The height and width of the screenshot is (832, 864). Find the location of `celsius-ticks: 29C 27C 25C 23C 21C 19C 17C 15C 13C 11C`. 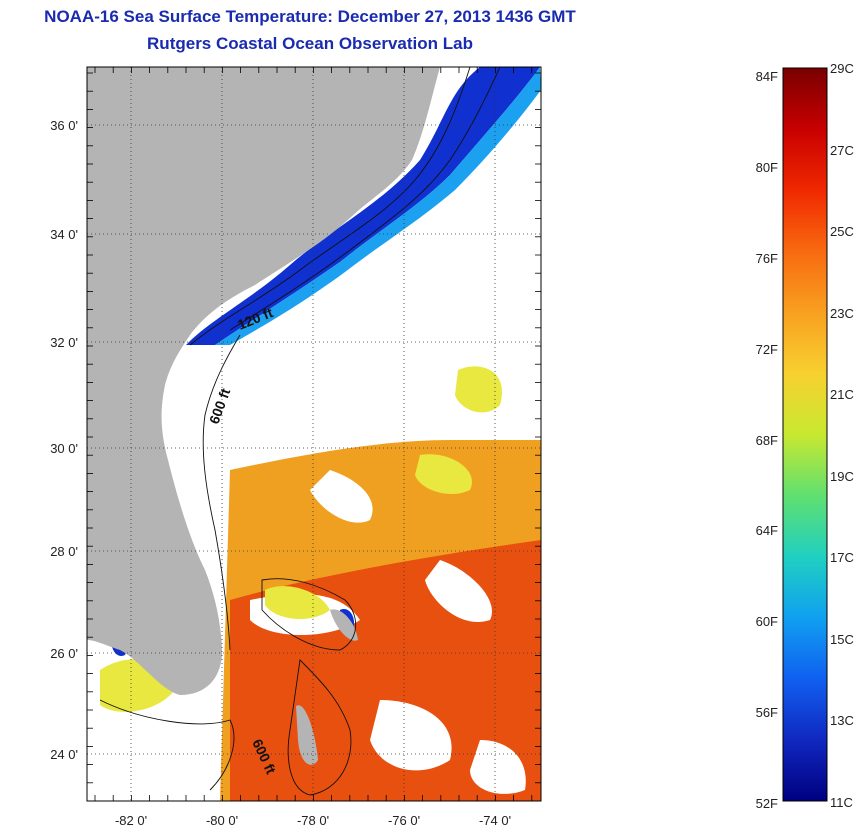

celsius-ticks: 29C 27C 25C 23C 21C 19C 17C 15C 13C 11C is located at coordinates (842, 435).